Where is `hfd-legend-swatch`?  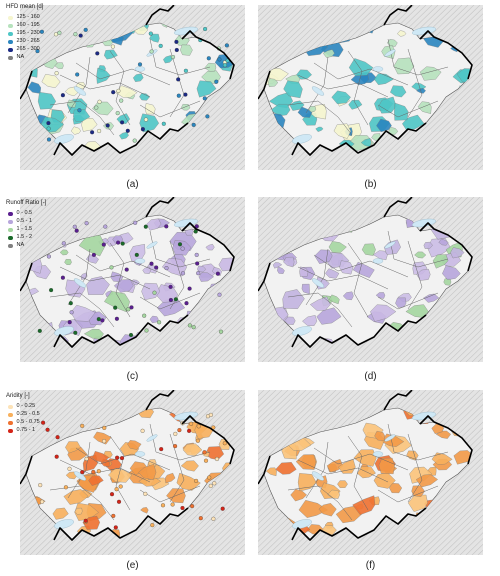 hfd-legend-swatch is located at coordinates (10, 58).